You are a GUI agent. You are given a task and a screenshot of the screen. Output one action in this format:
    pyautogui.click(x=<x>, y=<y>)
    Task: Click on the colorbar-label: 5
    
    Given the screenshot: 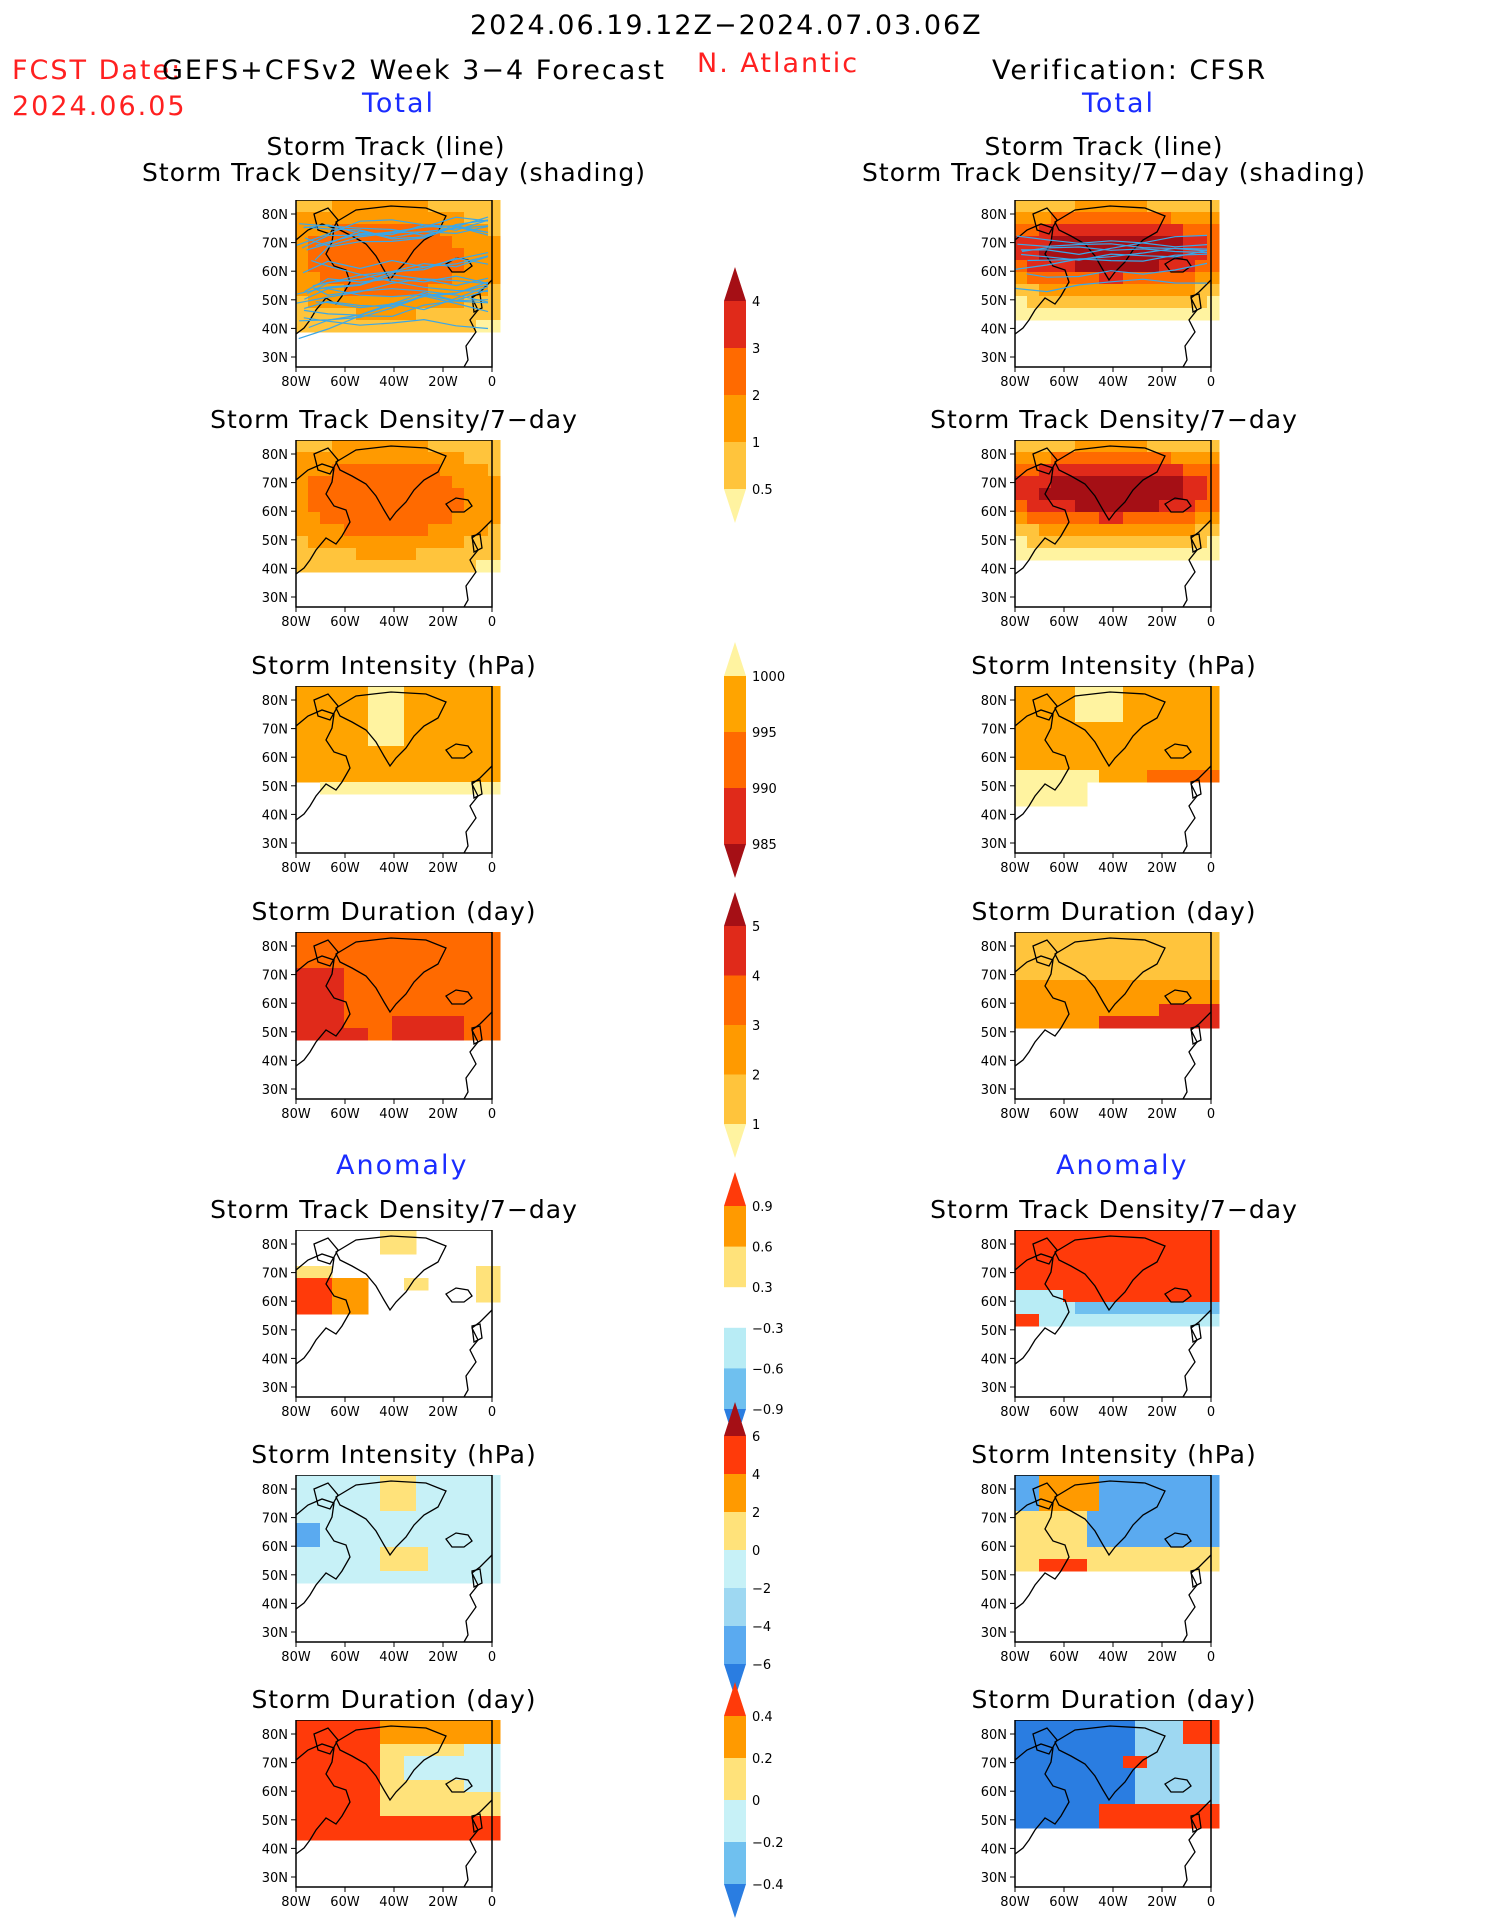 What is the action you would take?
    pyautogui.click(x=756, y=927)
    